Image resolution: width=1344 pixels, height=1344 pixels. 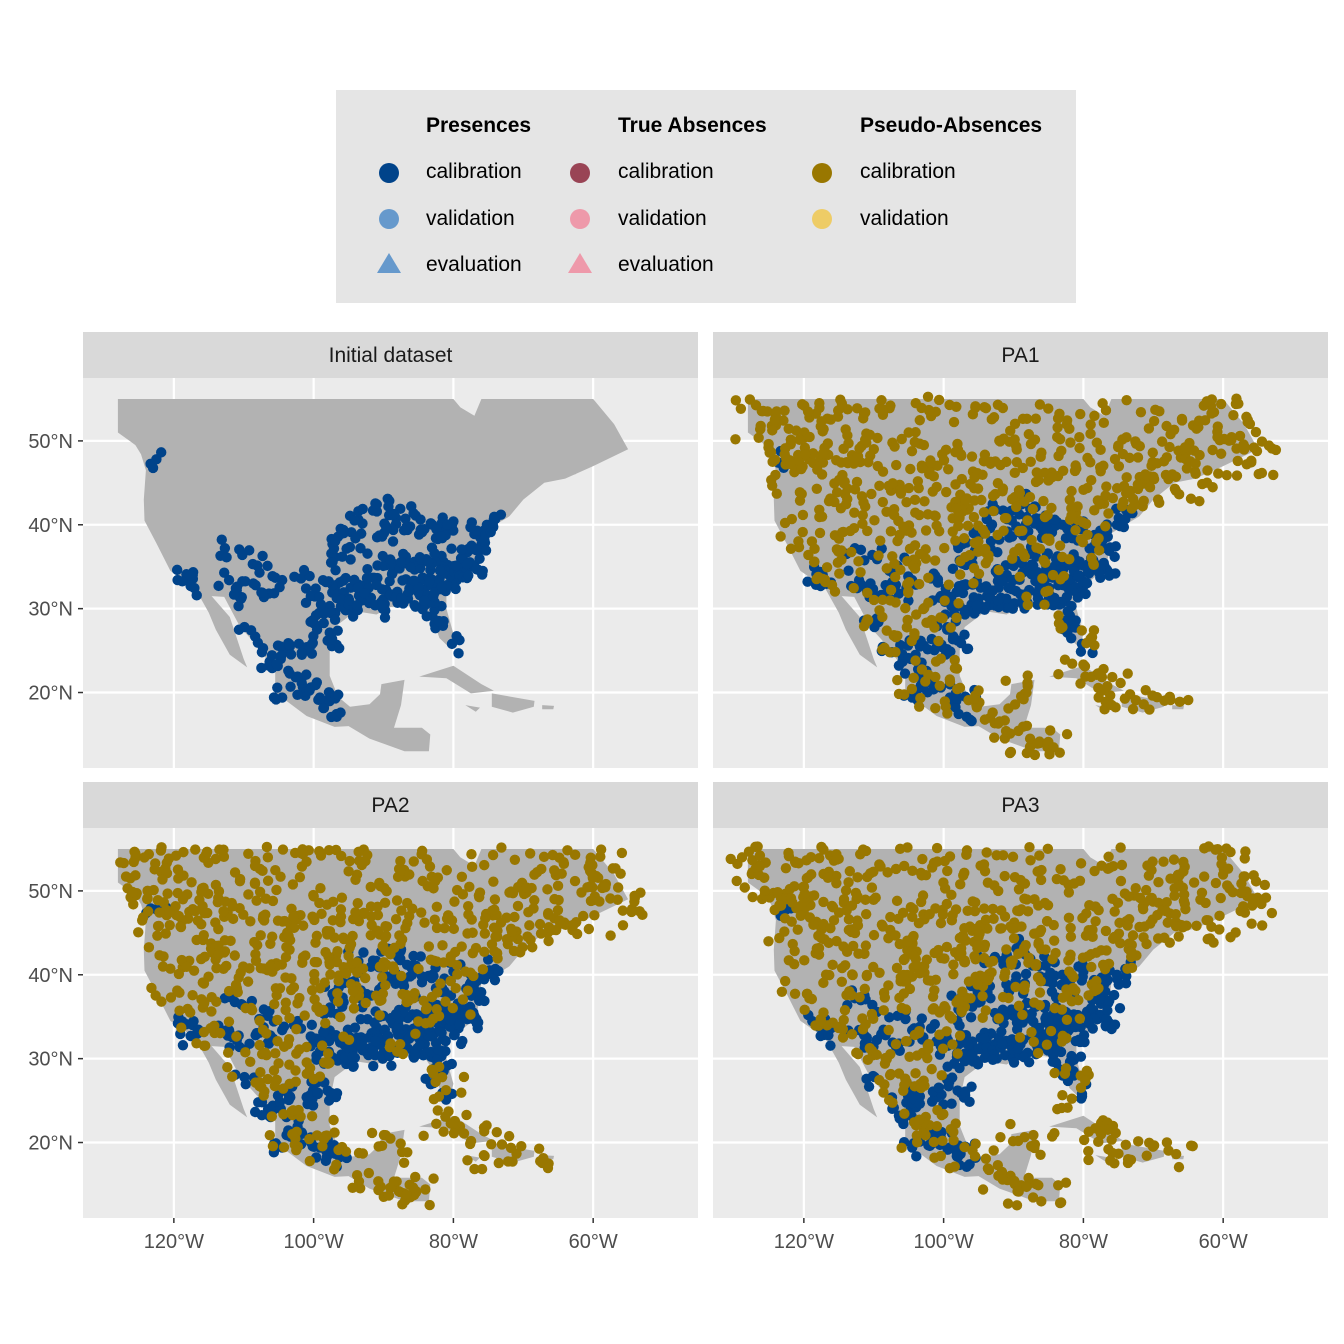 I want to click on legend-key-true-absences-calibration, so click(x=580, y=173).